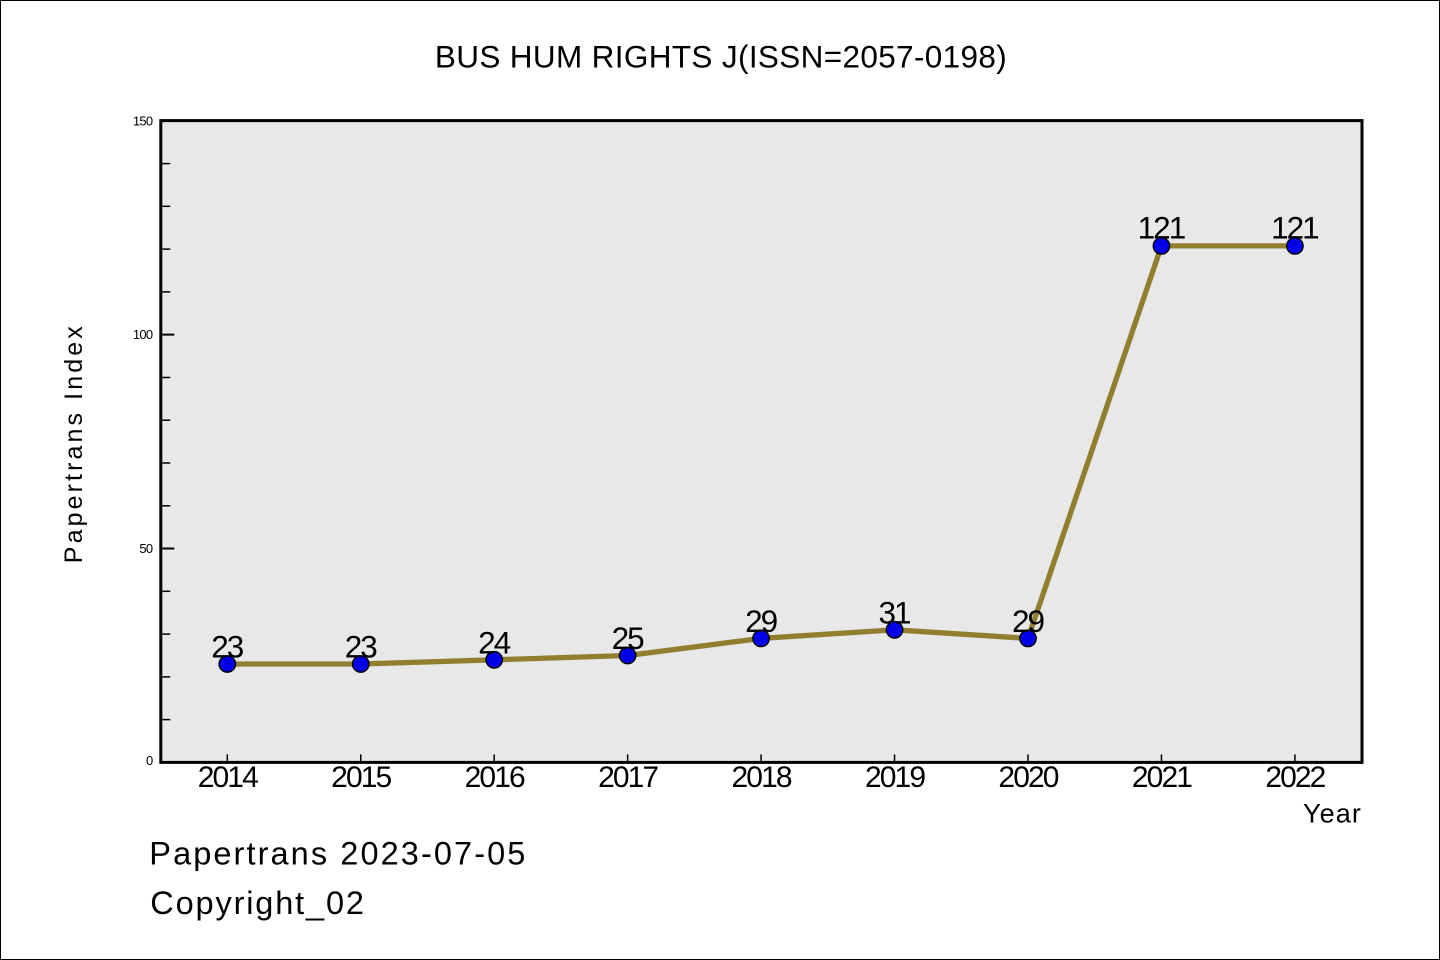  I want to click on svg-text: 25, so click(628, 638).